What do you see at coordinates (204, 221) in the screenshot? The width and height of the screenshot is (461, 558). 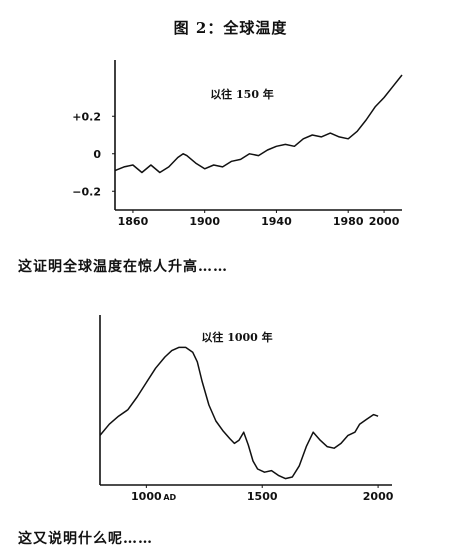 I see `x-tick-label: 1900` at bounding box center [204, 221].